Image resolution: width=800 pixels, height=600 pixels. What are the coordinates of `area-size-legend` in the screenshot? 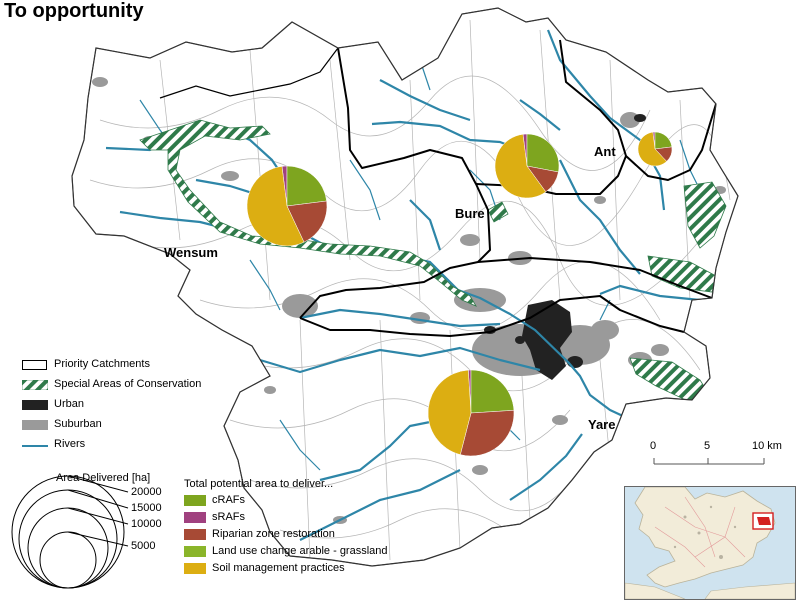 It's located at (70, 532).